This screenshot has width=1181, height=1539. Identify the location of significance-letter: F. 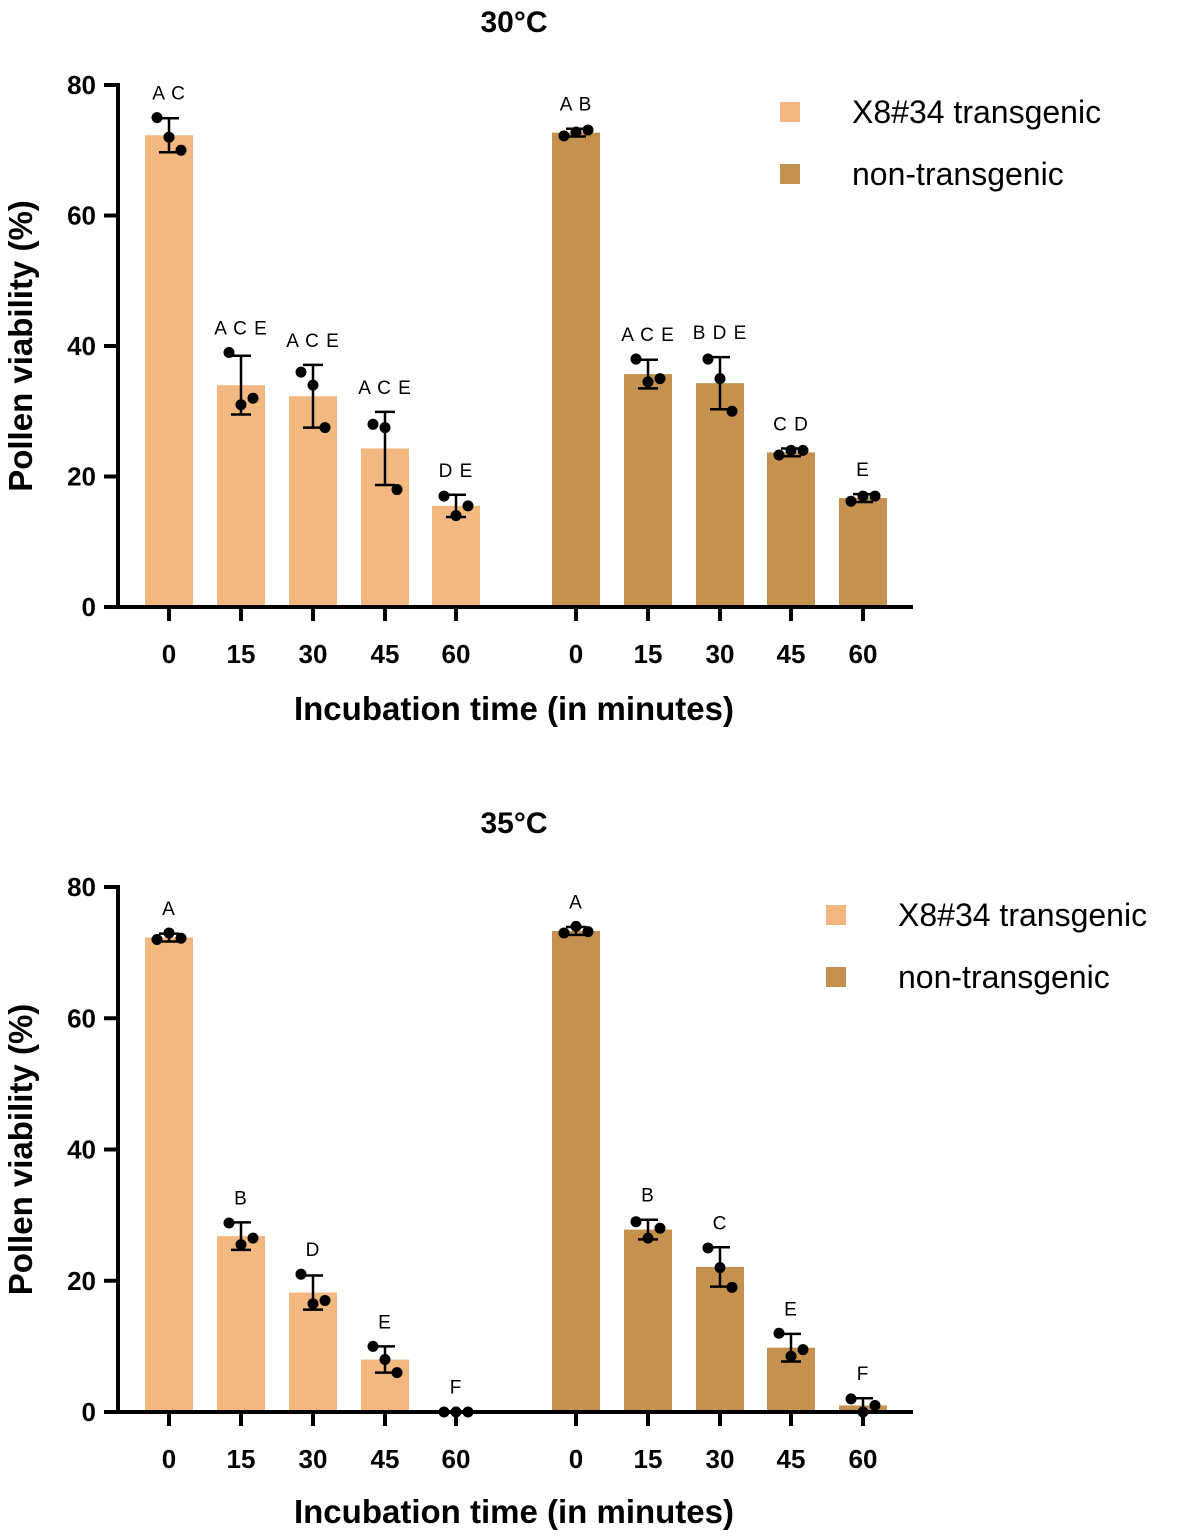
(456, 1387).